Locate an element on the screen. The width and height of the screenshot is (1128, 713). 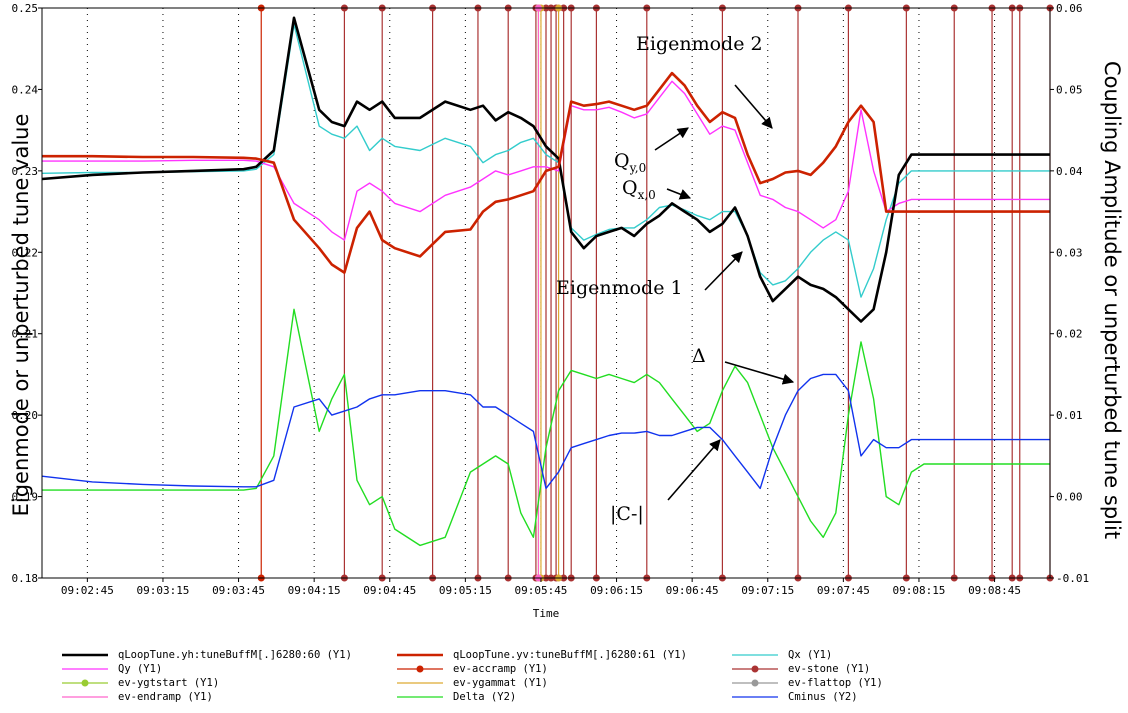
y1-tick-label: 0.20 is located at coordinates (25, 415).